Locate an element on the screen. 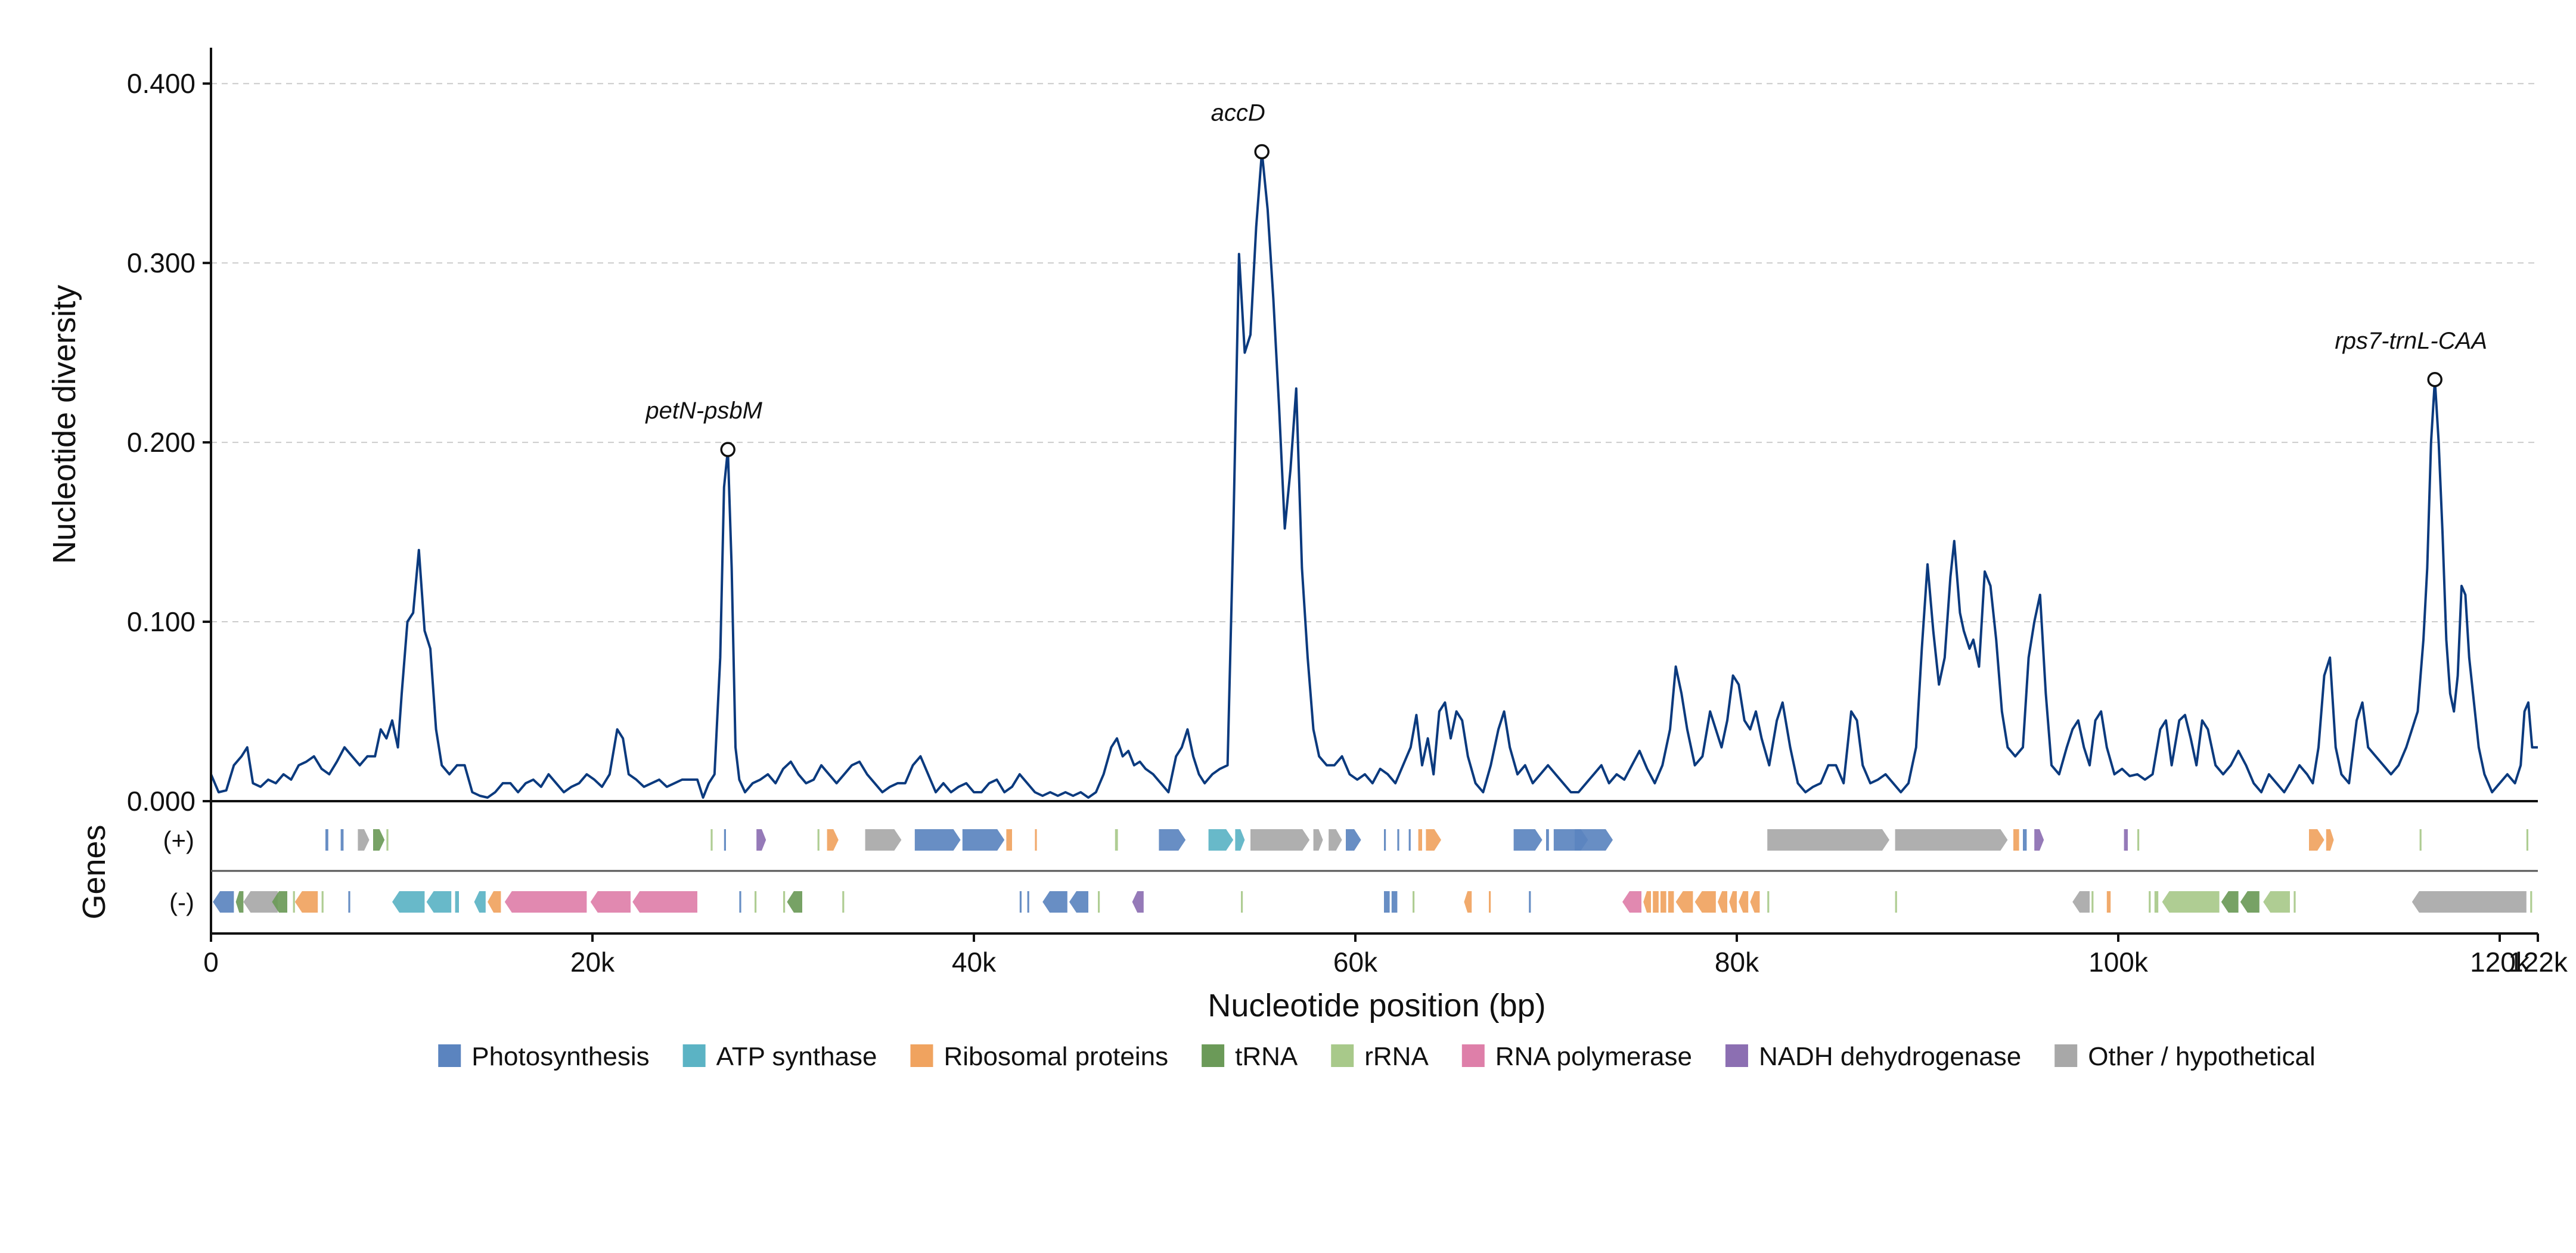 This screenshot has width=2576, height=1253. strand-label: (-) is located at coordinates (182, 902).